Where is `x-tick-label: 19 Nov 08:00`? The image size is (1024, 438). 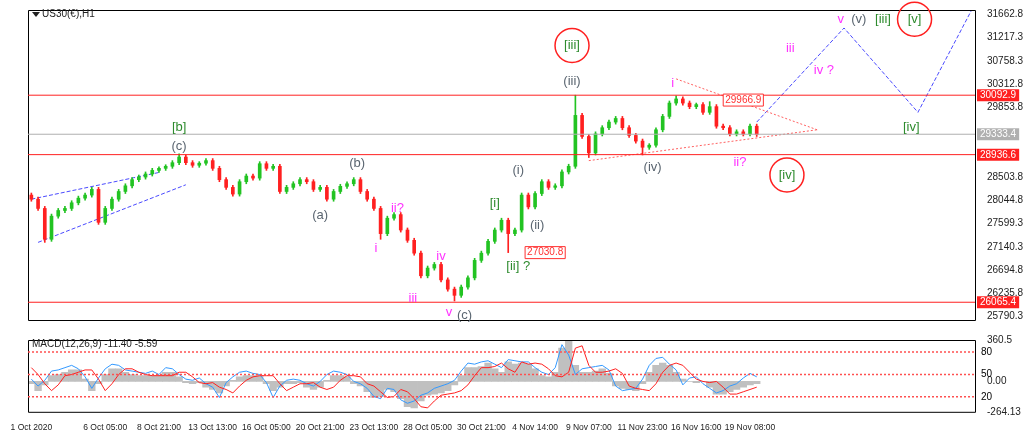 x-tick-label: 19 Nov 08:00 is located at coordinates (750, 427).